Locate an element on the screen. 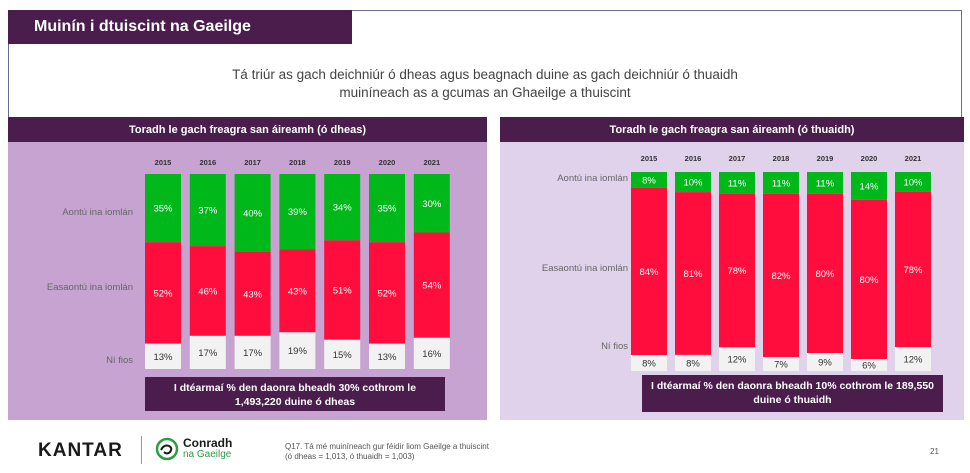 The image size is (970, 473). north-year-label: 2021 is located at coordinates (913, 158).